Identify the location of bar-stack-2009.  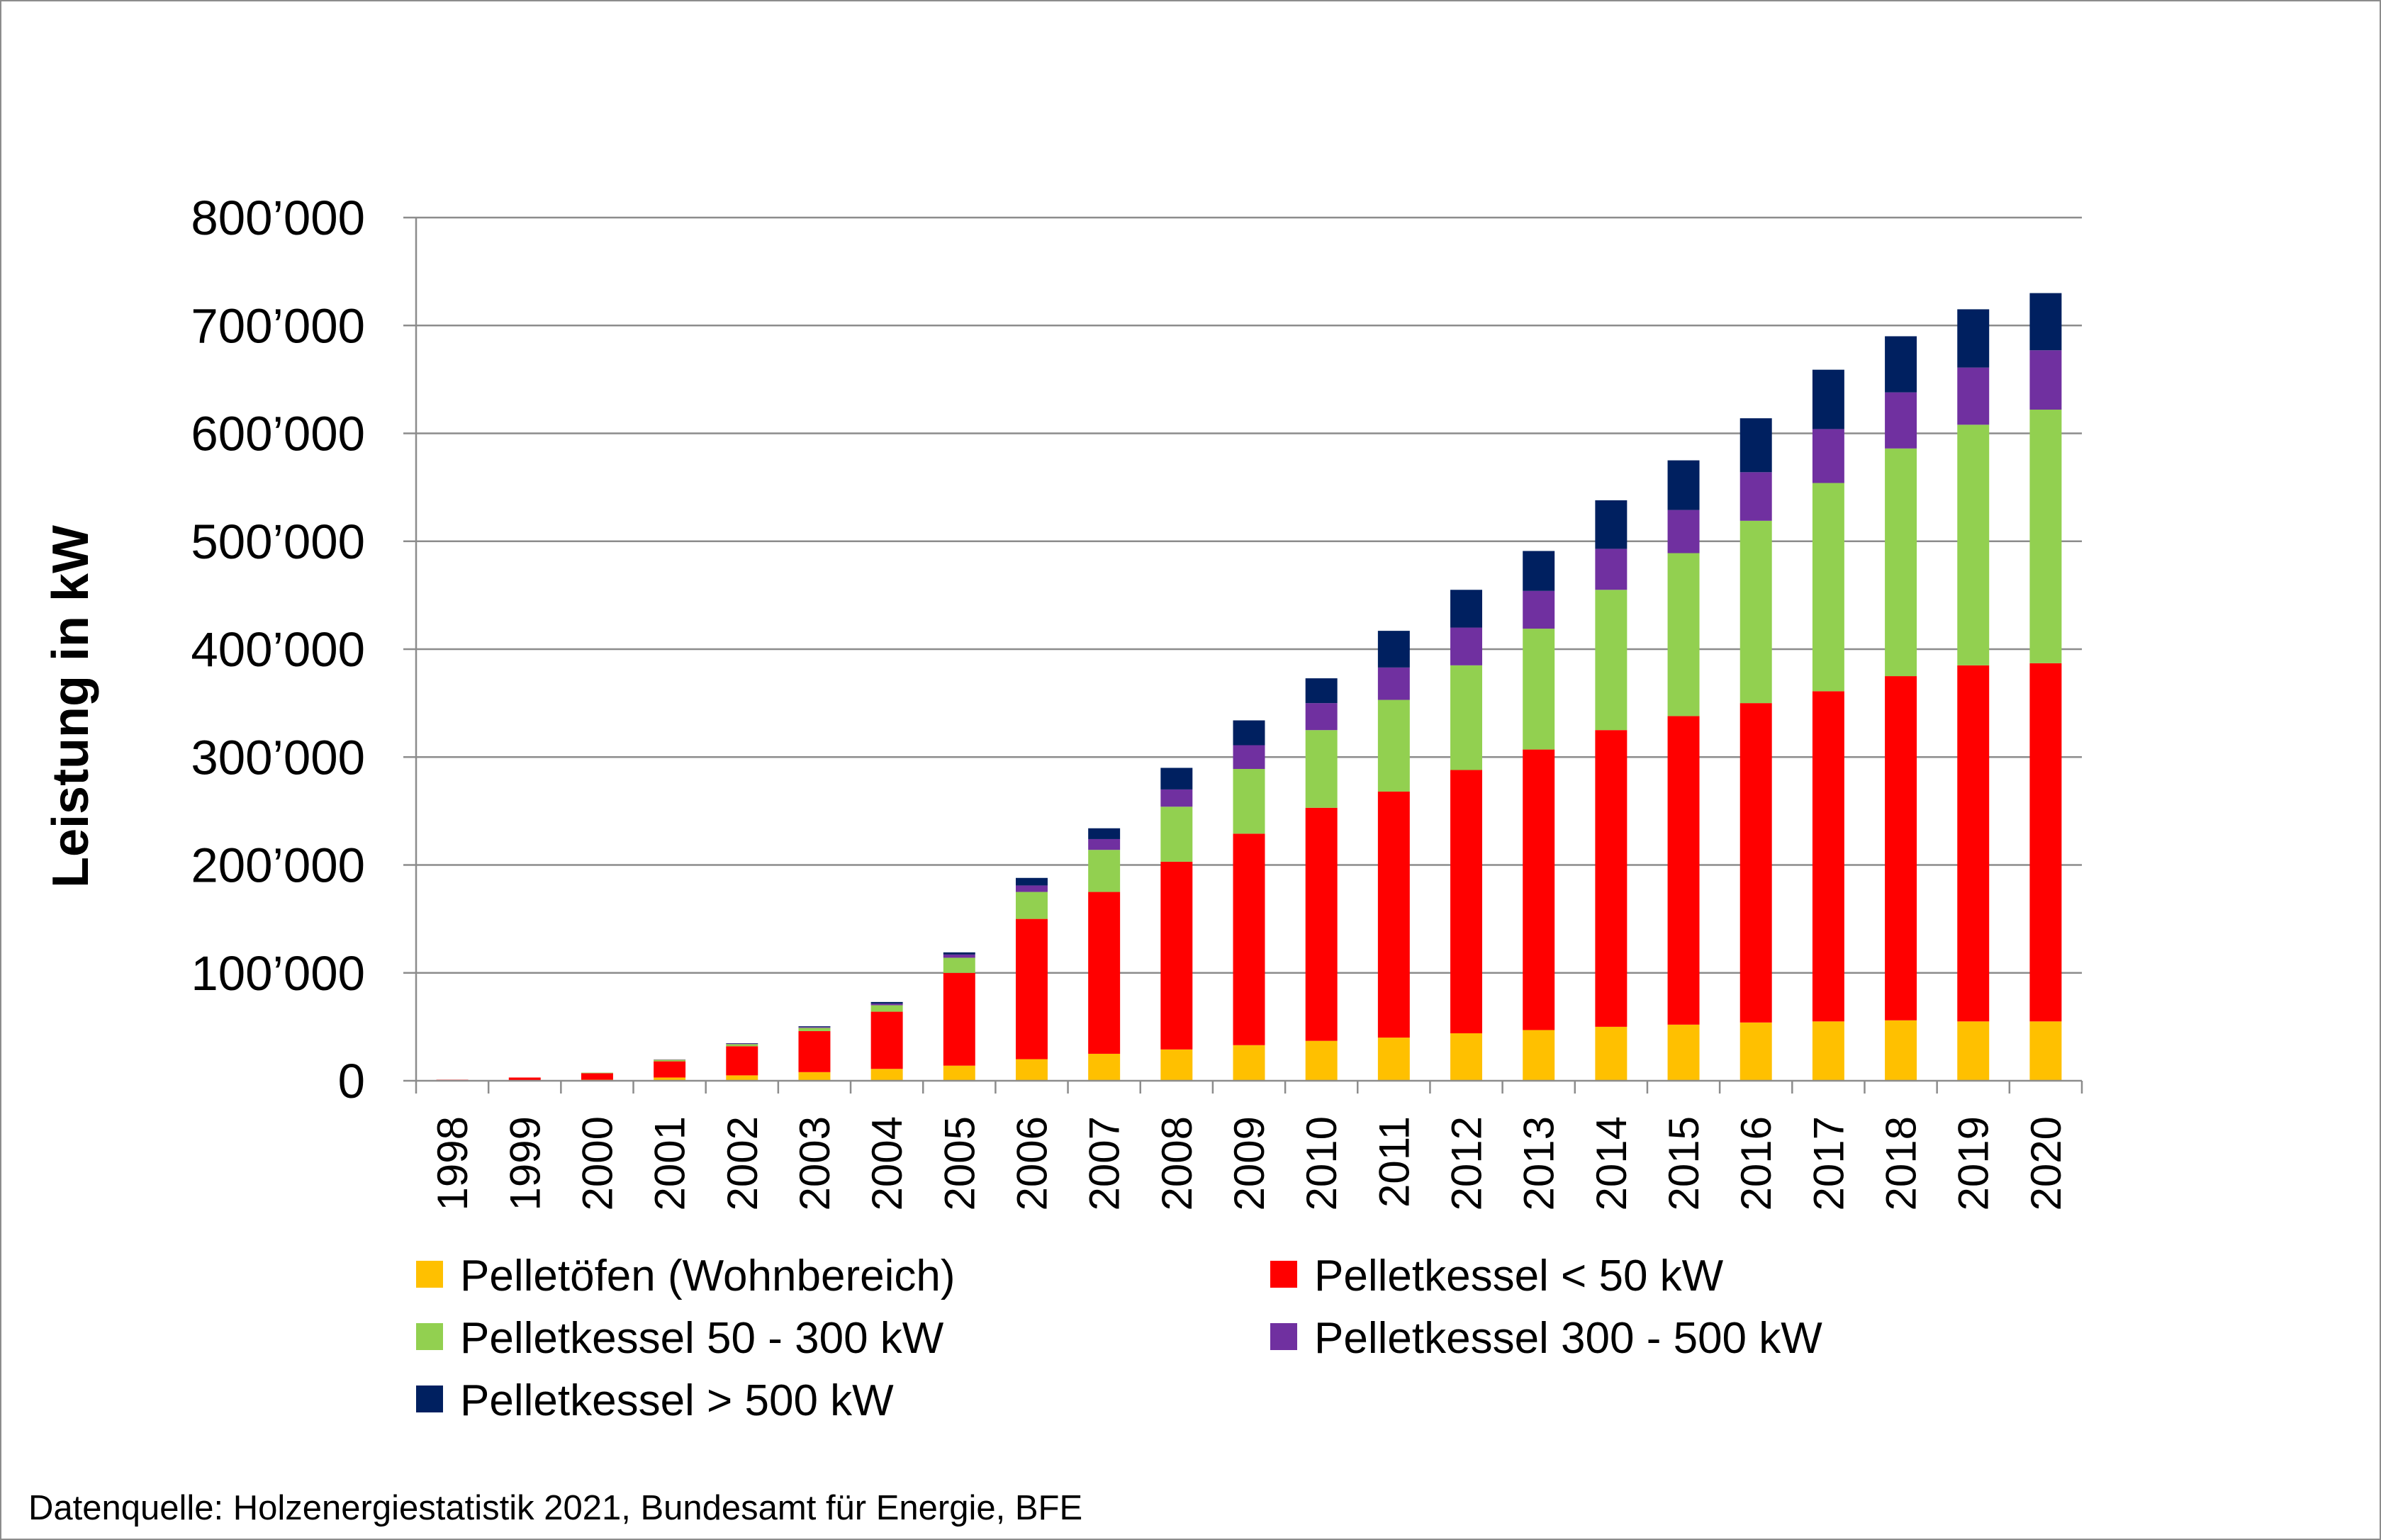
(1249, 901).